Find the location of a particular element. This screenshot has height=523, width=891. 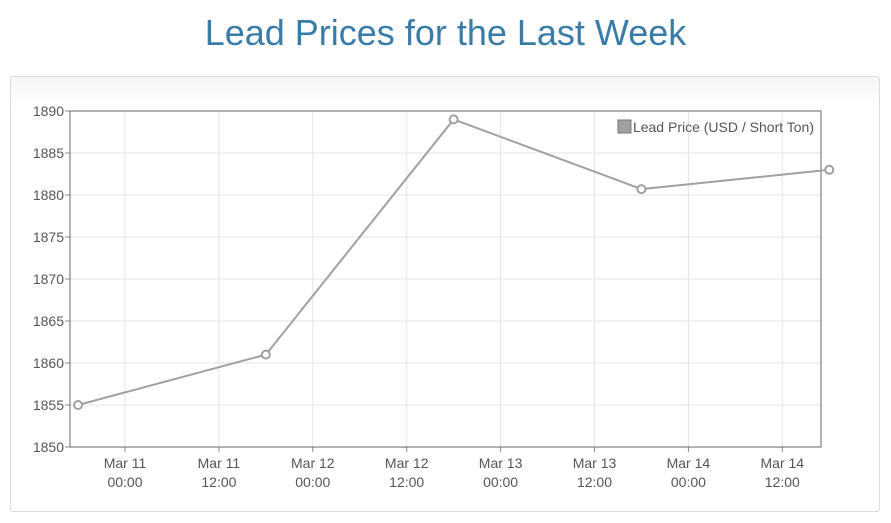

y-tick-label: 1880 is located at coordinates (48, 195).